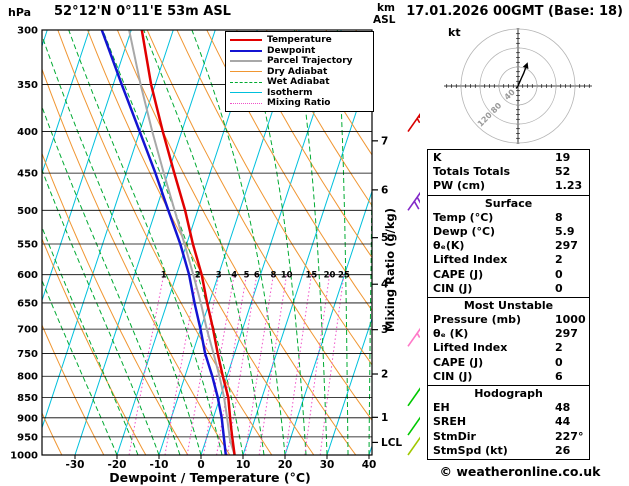  Describe the element at coordinates (464, 231) in the screenshot. I see `table-row-label: Dewp (°C)` at that location.